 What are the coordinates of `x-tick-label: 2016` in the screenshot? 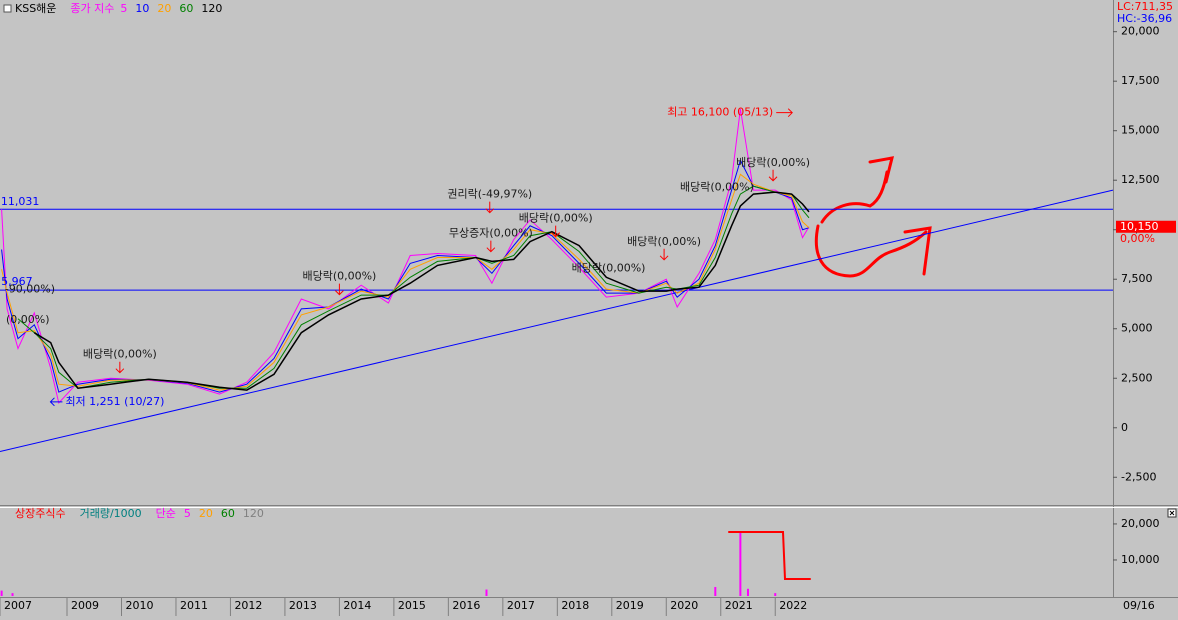 It's located at (466, 605).